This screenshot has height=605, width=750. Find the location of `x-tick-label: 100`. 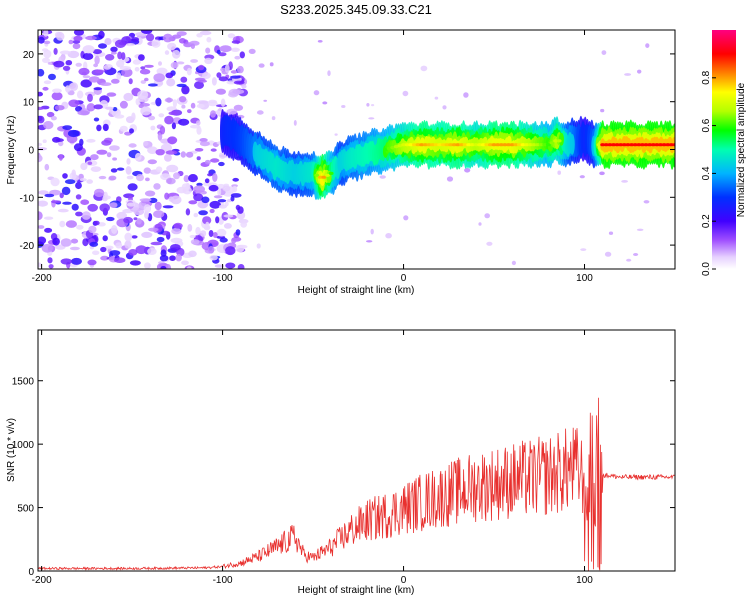

x-tick-label: 100 is located at coordinates (584, 580).